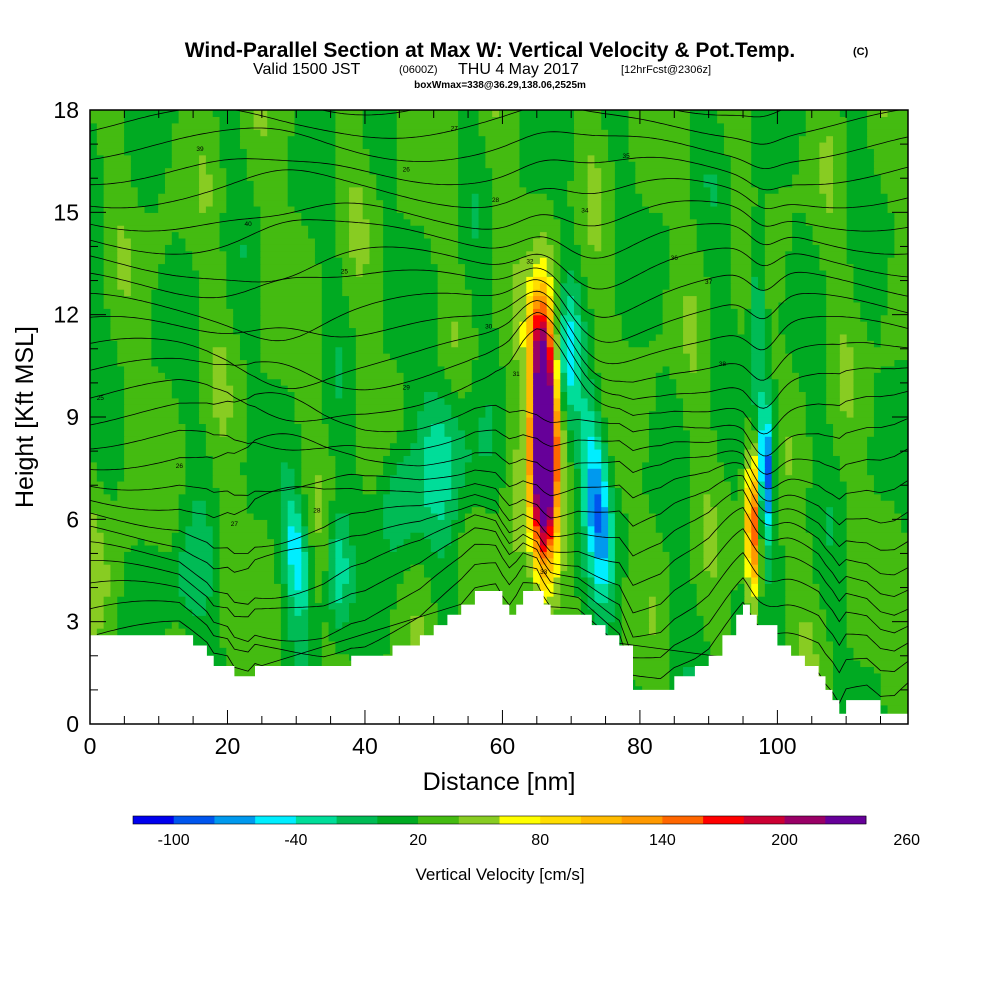  What do you see at coordinates (662, 840) in the screenshot?
I see `colorbar-tick-label: 140` at bounding box center [662, 840].